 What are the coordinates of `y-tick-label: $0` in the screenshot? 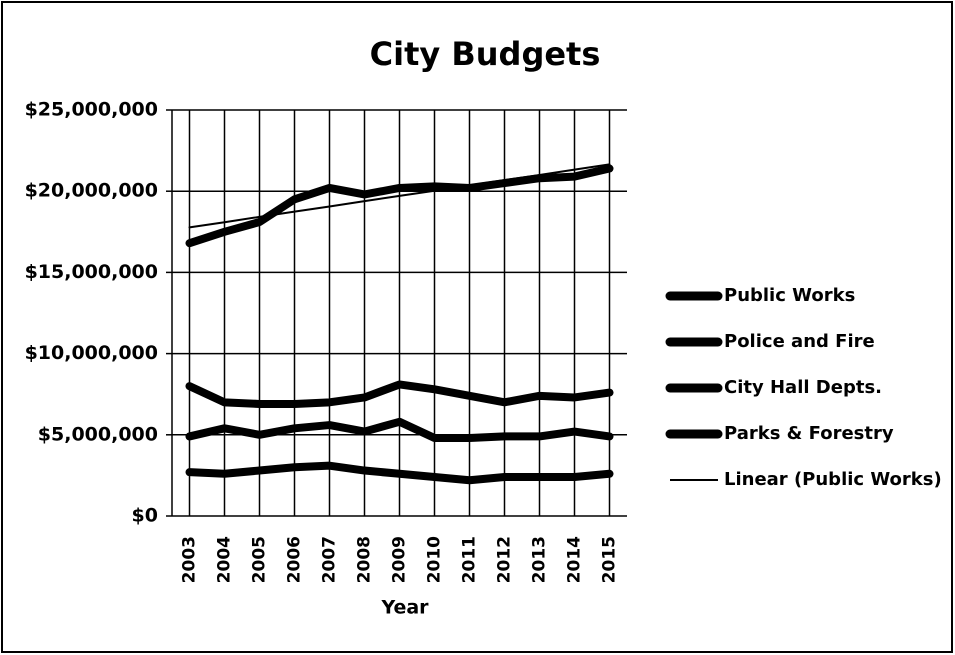 It's located at (145, 516).